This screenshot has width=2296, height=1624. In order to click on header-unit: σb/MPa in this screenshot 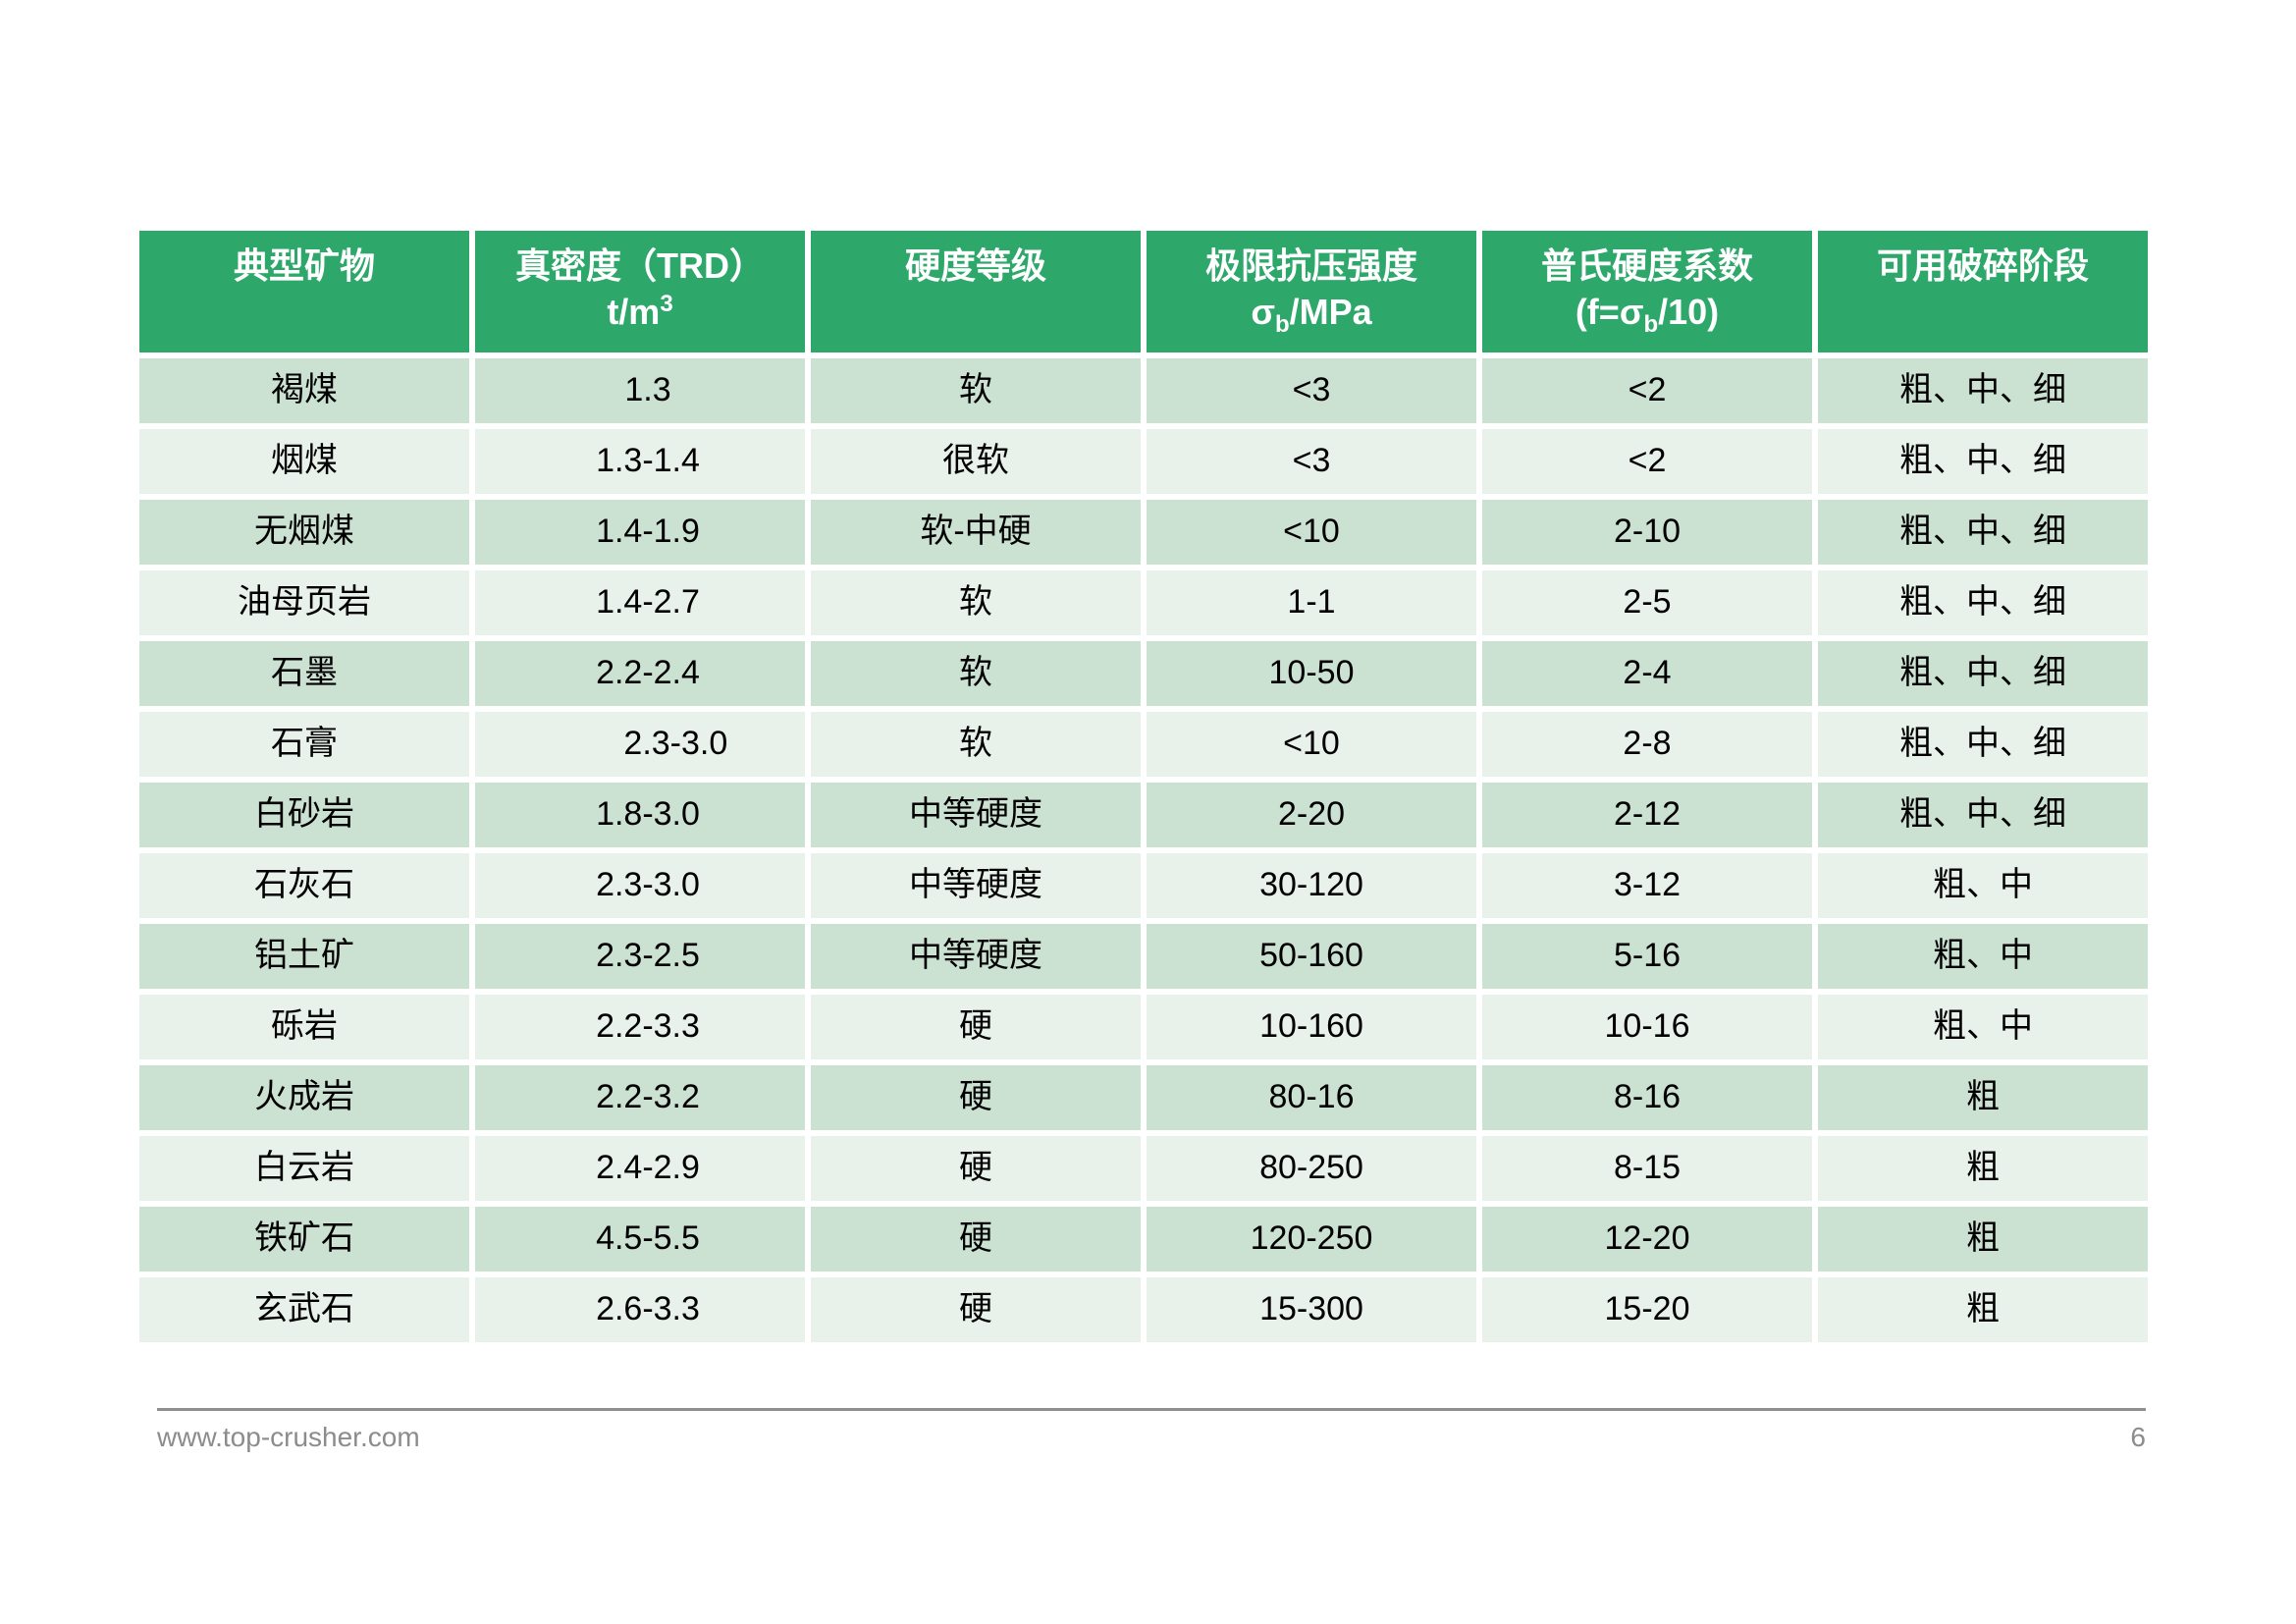, I will do `click(1312, 315)`.